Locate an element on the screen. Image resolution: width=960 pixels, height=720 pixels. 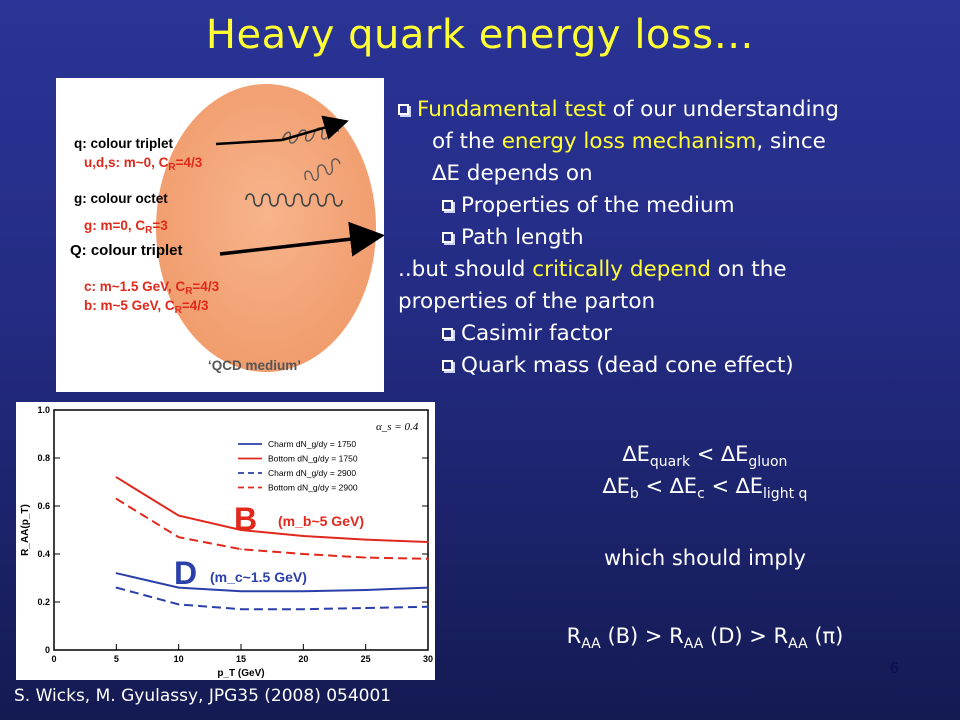
imply-text: which should imply is located at coordinates (705, 558).